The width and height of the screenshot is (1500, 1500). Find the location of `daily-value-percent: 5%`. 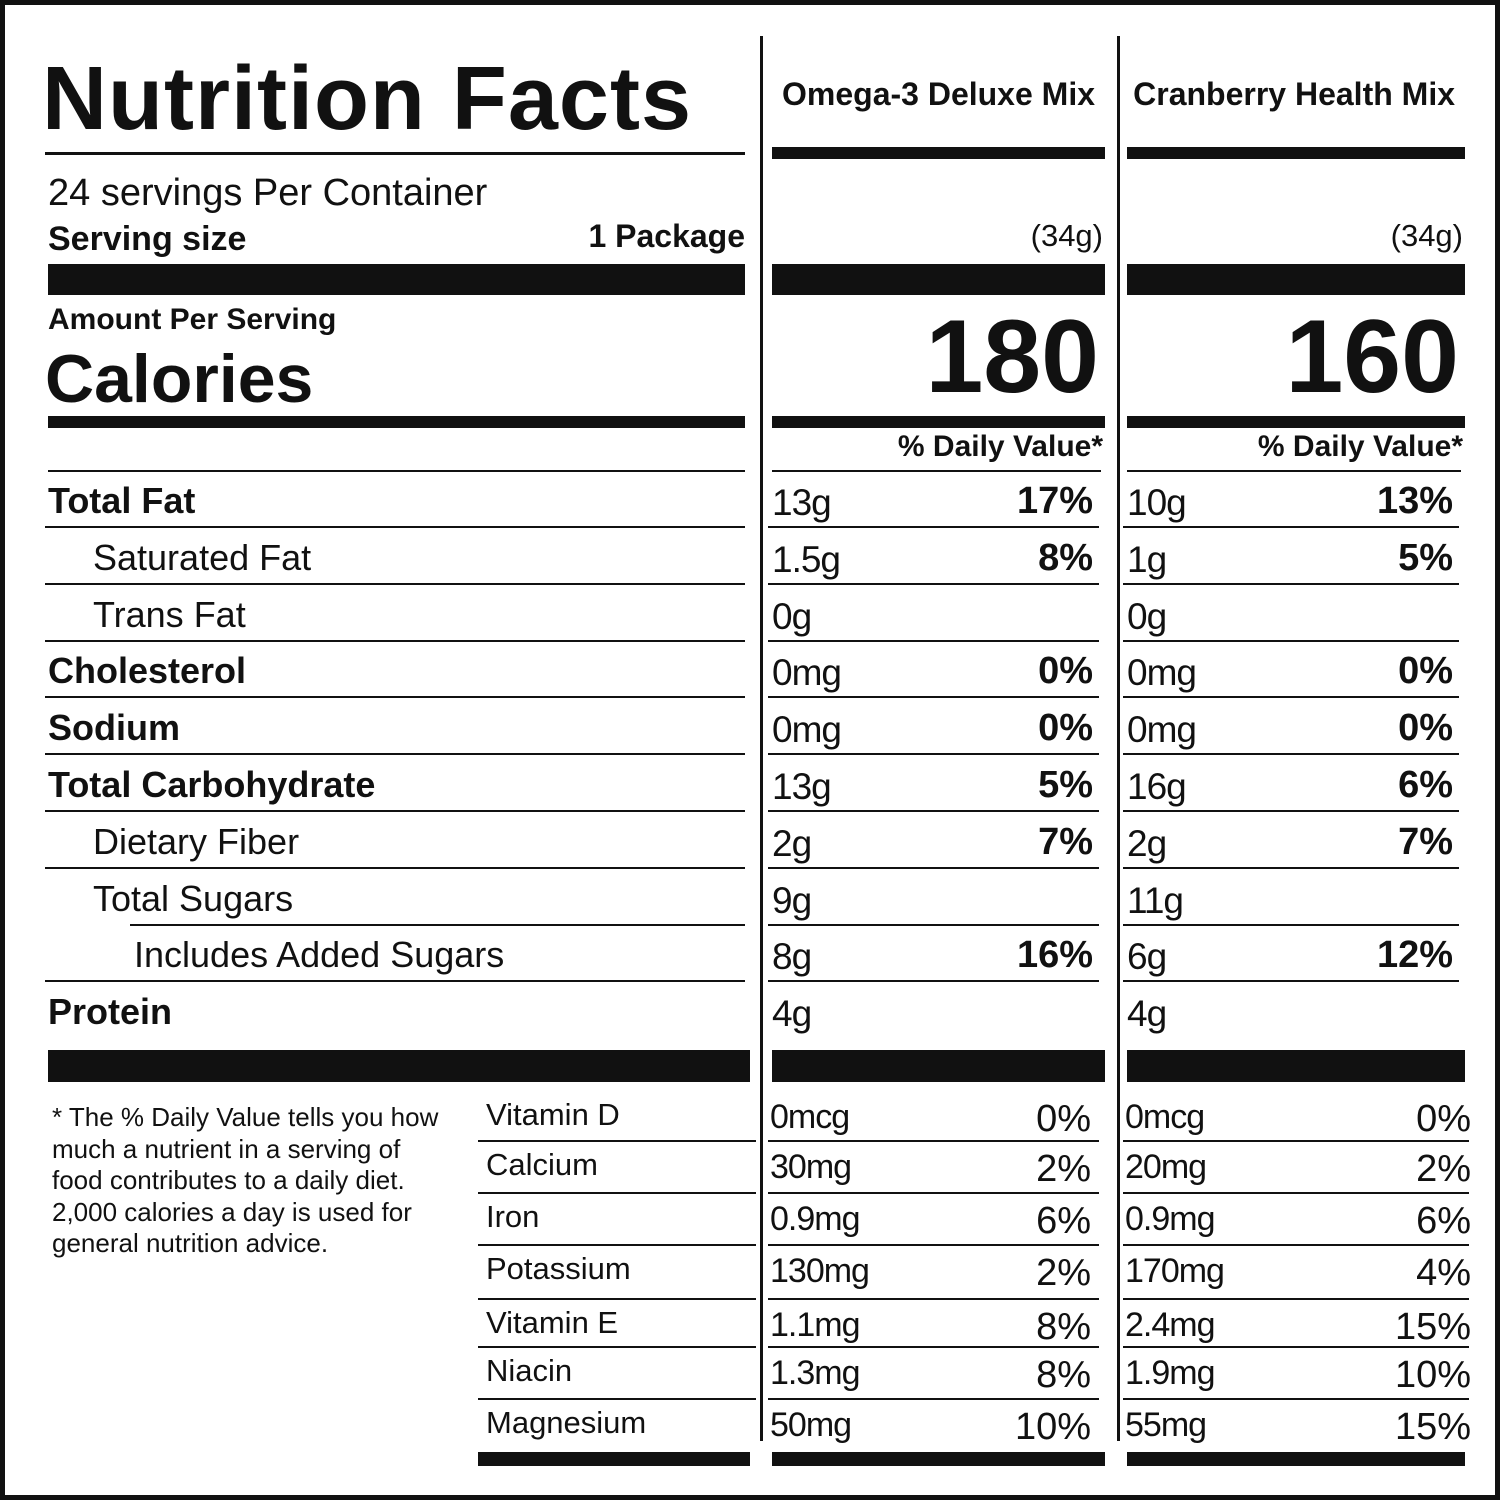

daily-value-percent: 5% is located at coordinates (1065, 785).